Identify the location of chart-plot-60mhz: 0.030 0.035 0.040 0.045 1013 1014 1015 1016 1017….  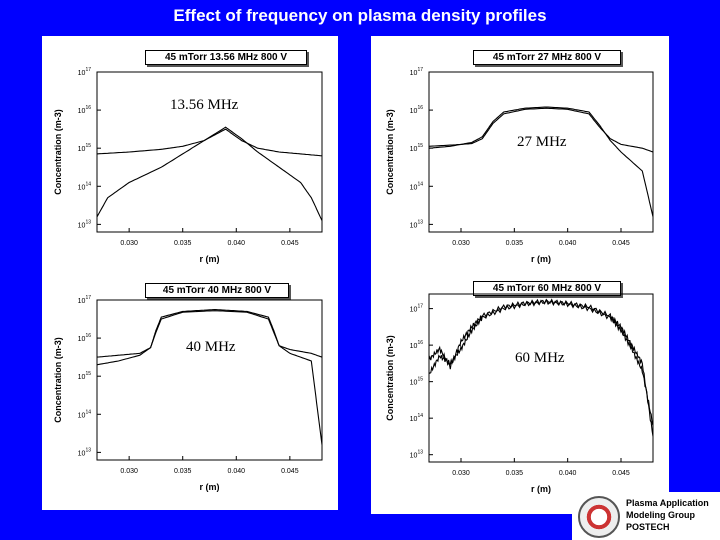
(519, 393).